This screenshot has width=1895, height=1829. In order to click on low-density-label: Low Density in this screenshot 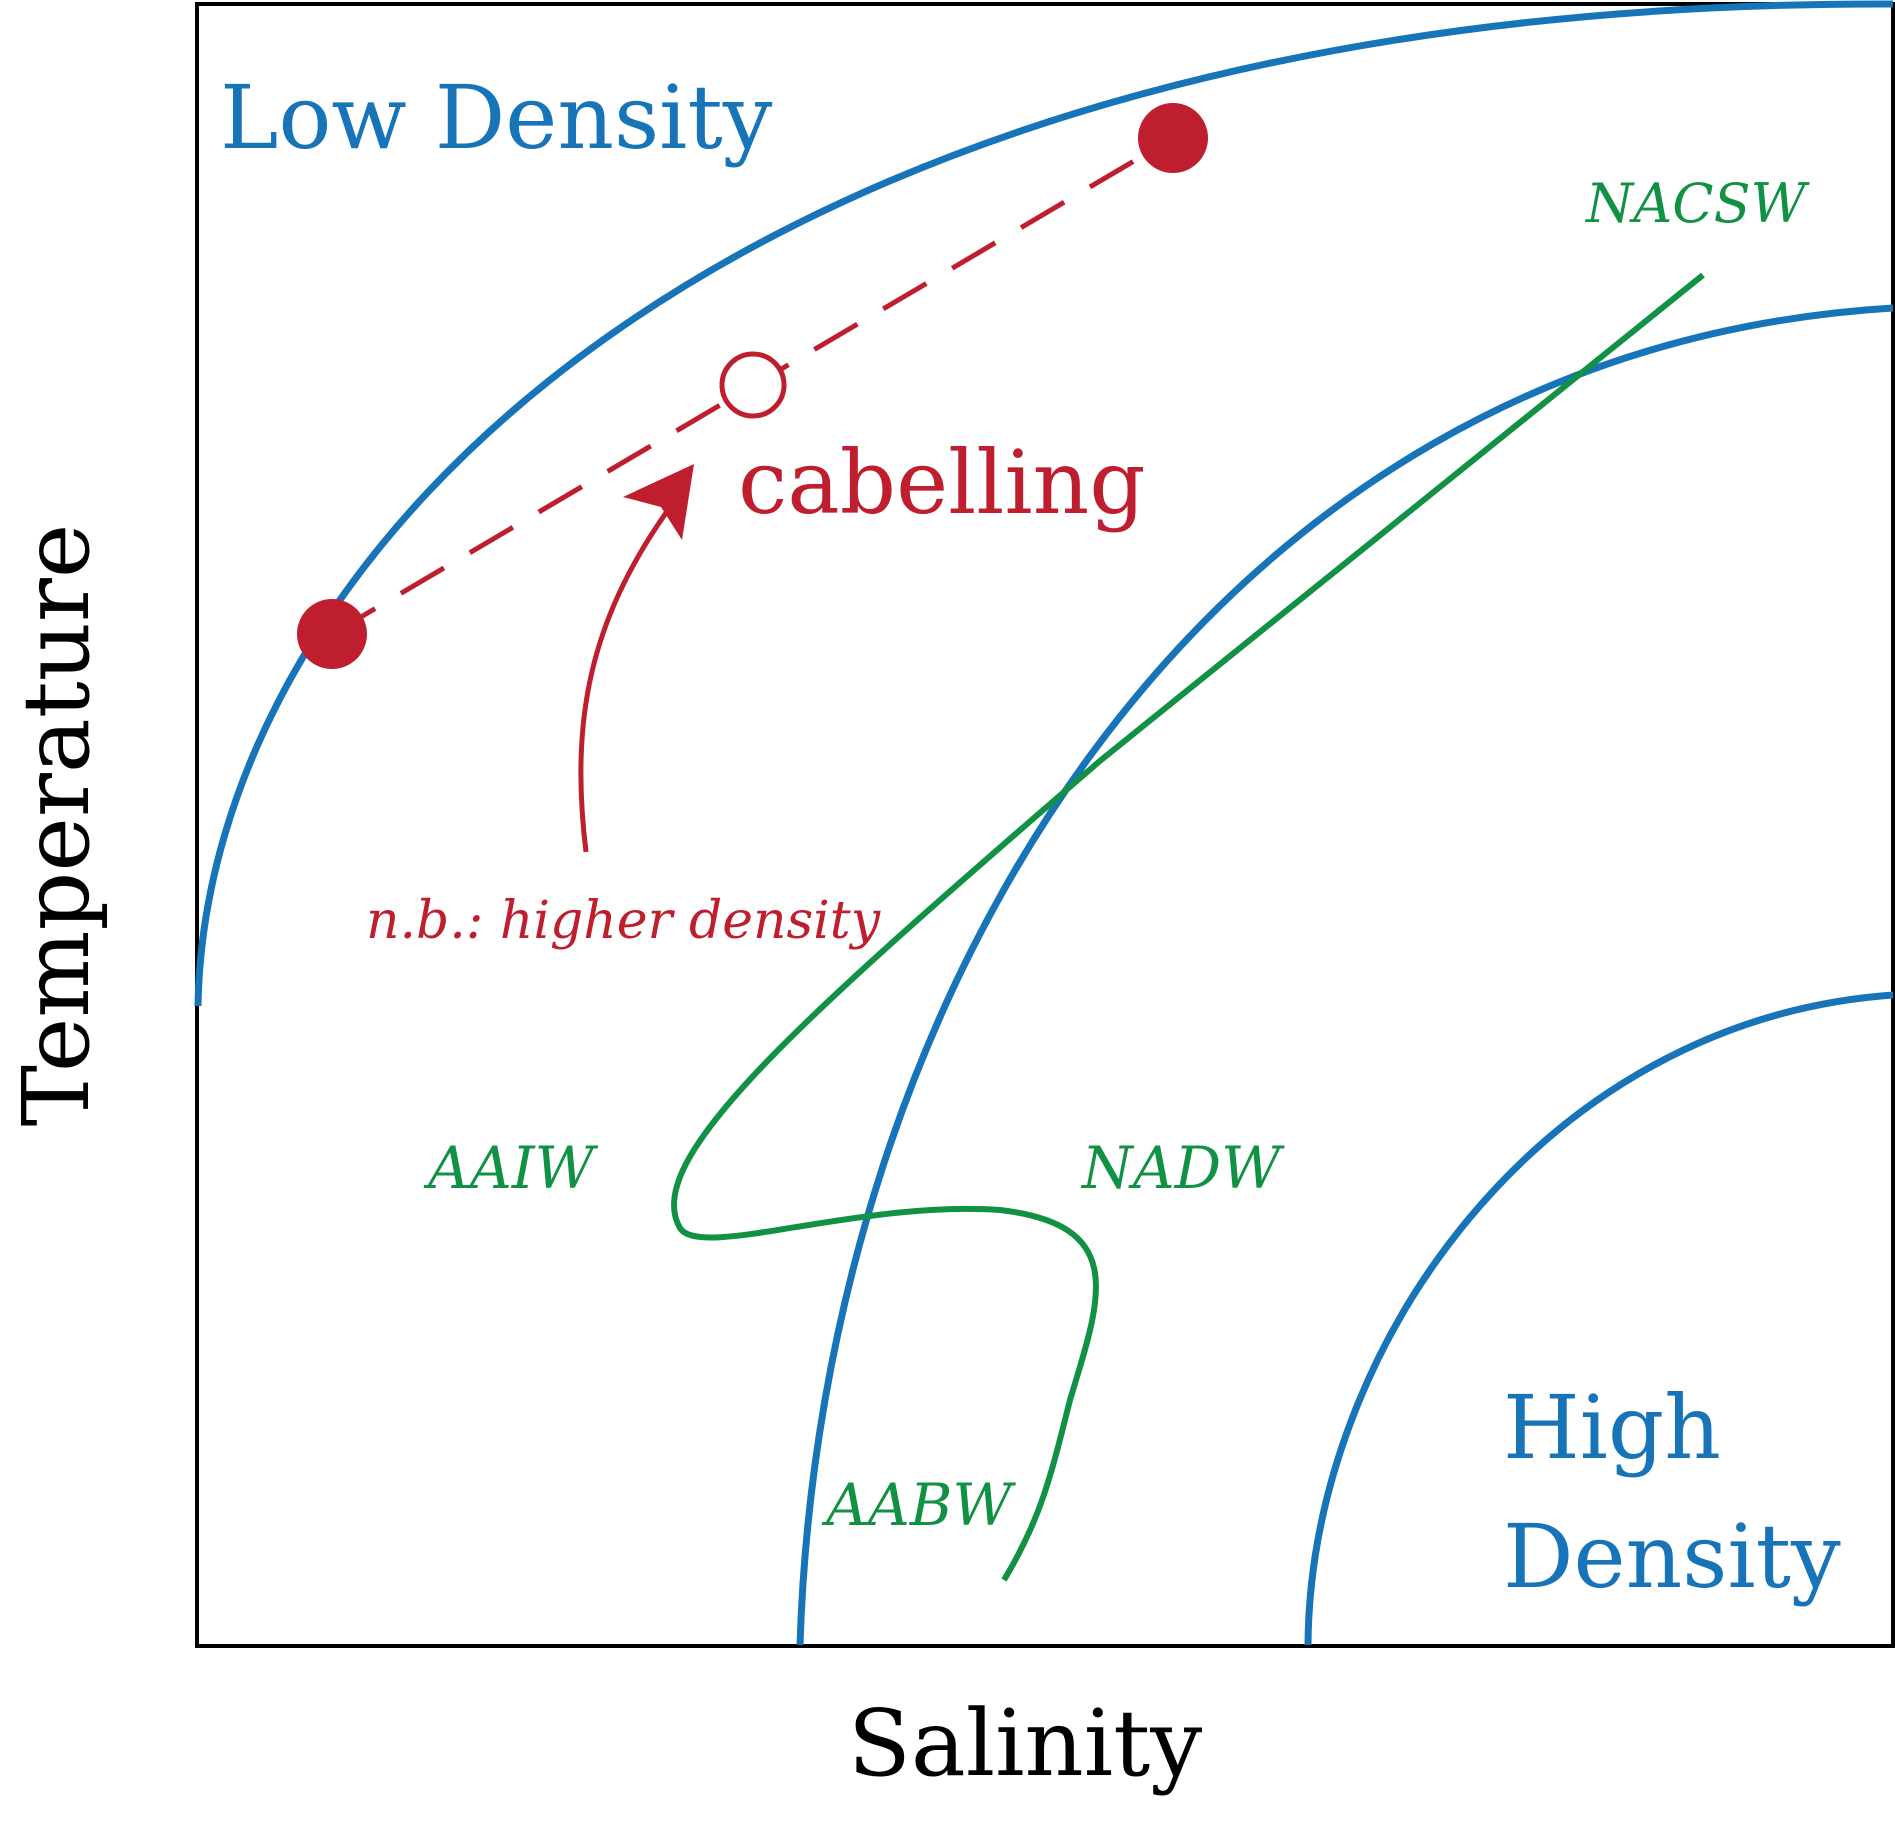, I will do `click(496, 117)`.